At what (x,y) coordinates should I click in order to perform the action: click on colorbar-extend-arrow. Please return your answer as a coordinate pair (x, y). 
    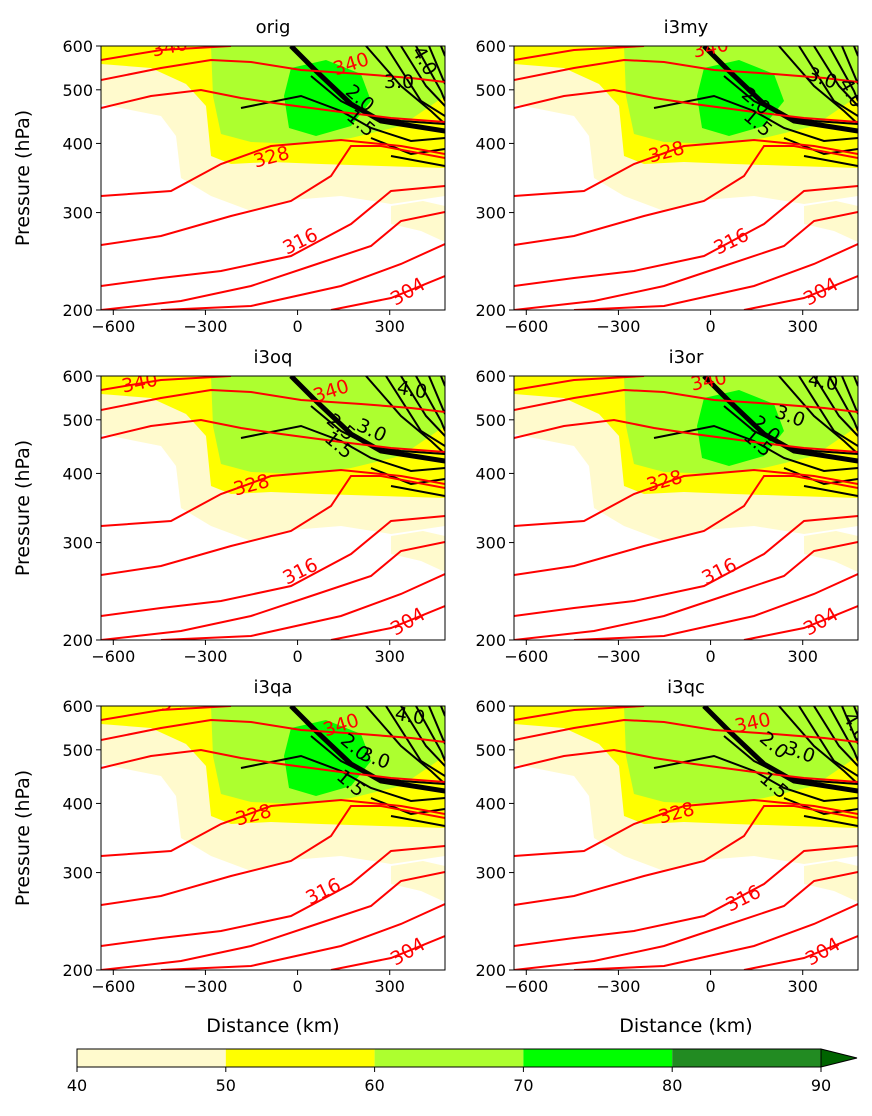
    Looking at the image, I should click on (839, 1058).